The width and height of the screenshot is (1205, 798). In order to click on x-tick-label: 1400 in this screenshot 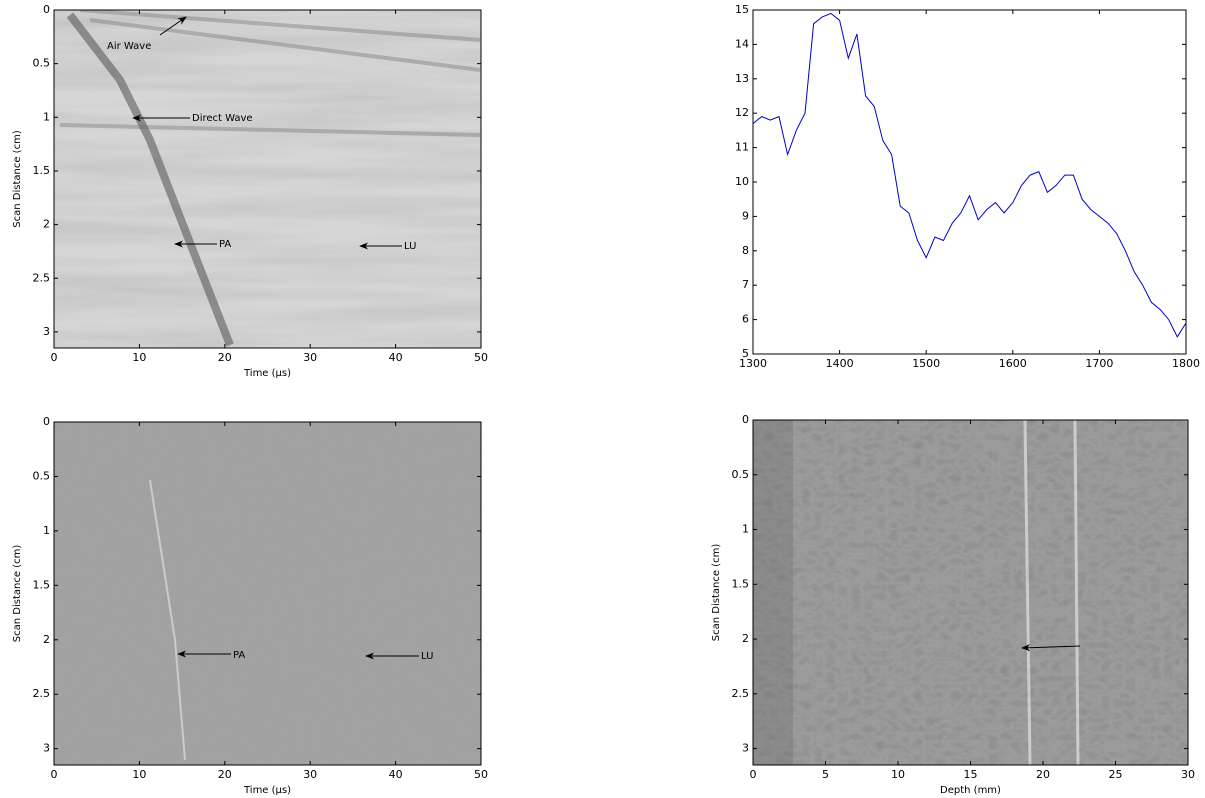, I will do `click(840, 363)`.